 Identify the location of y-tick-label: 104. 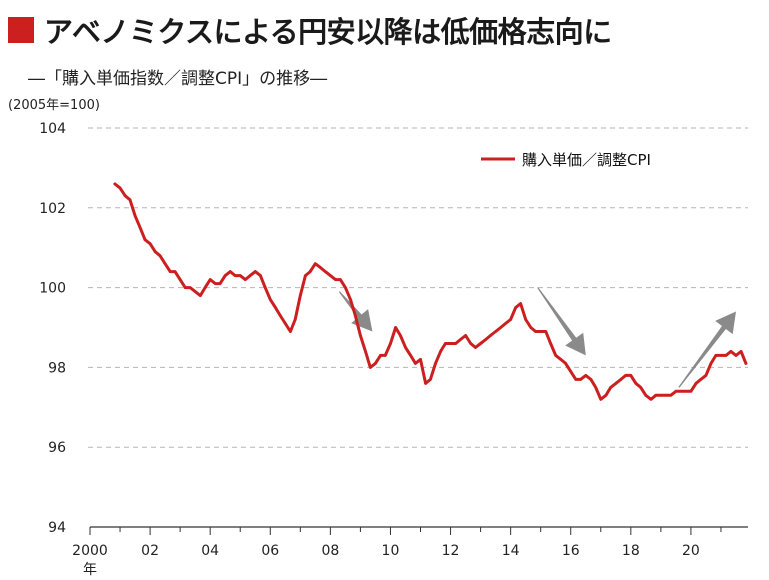
(52, 129).